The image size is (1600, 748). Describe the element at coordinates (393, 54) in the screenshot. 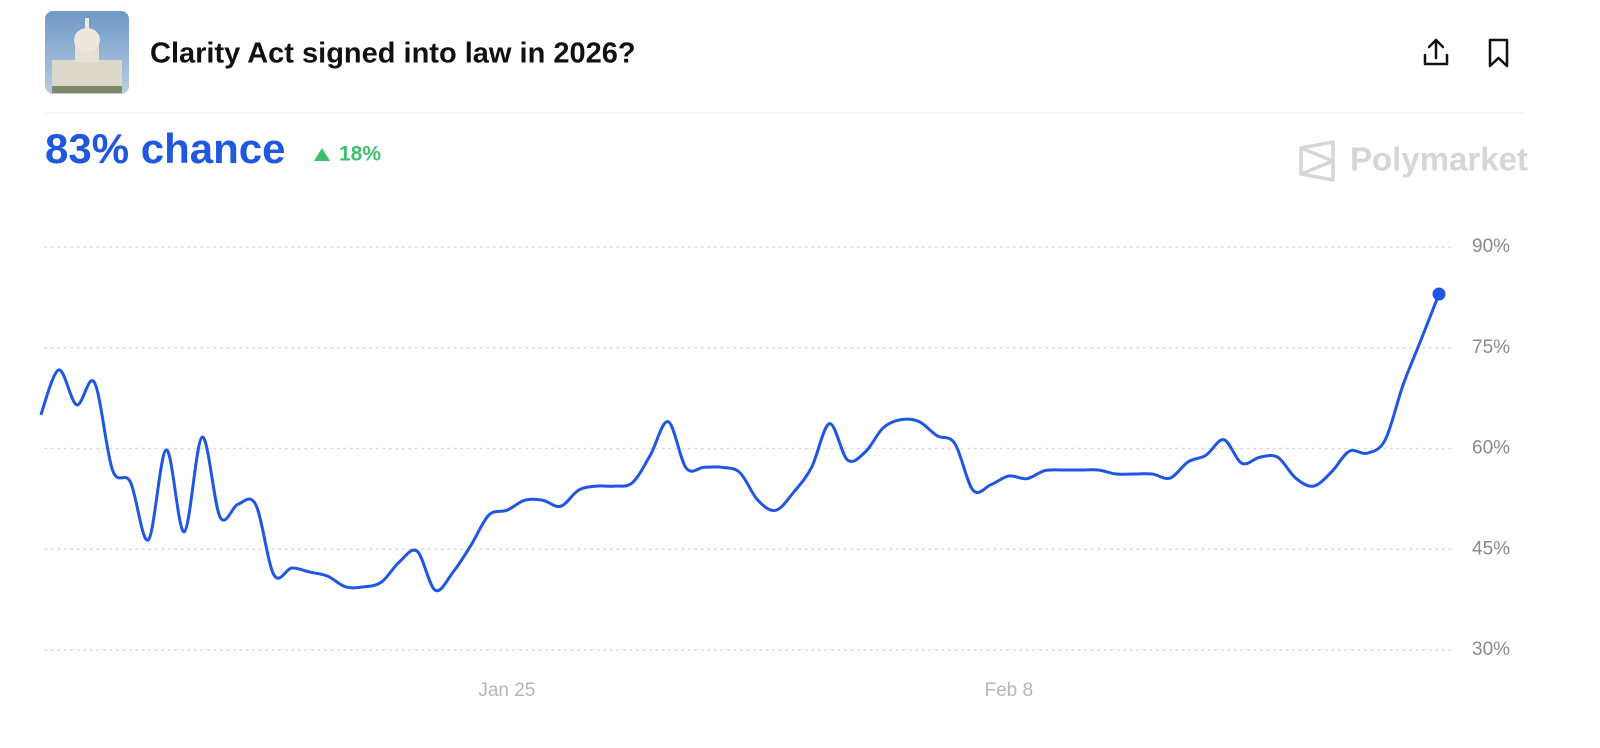

I see `market-title: Clarity Act signed into law in 2026?` at that location.